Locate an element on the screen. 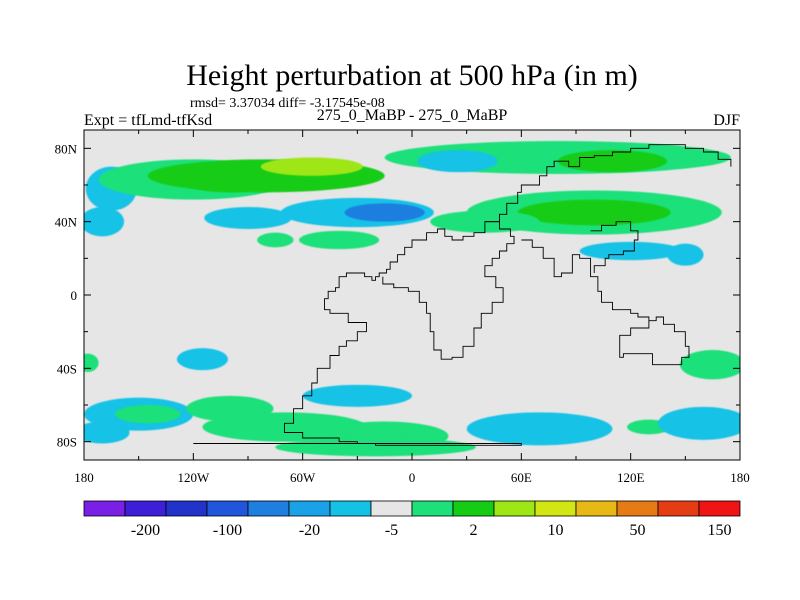 The image size is (800, 600). chart-subtitle: rmsd= 3.37034 diff= -3.17545e-08 is located at coordinates (287, 103).